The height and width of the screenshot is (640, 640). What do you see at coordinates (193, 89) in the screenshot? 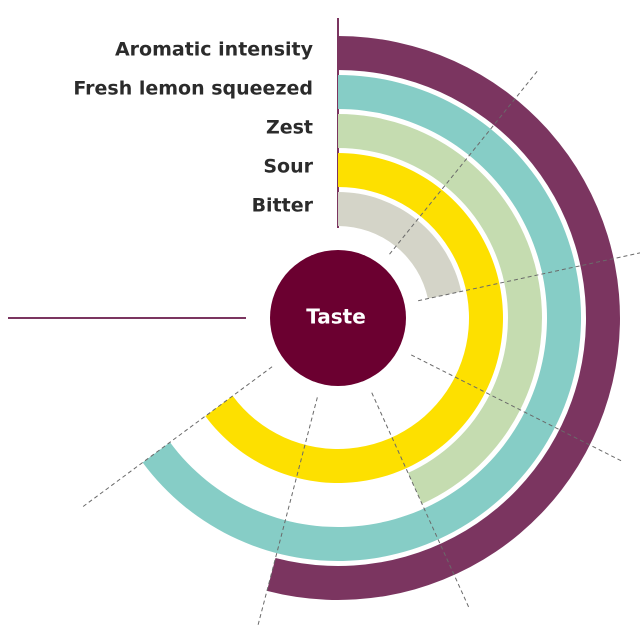
I see `category-label: Fresh lemon squeezed` at bounding box center [193, 89].